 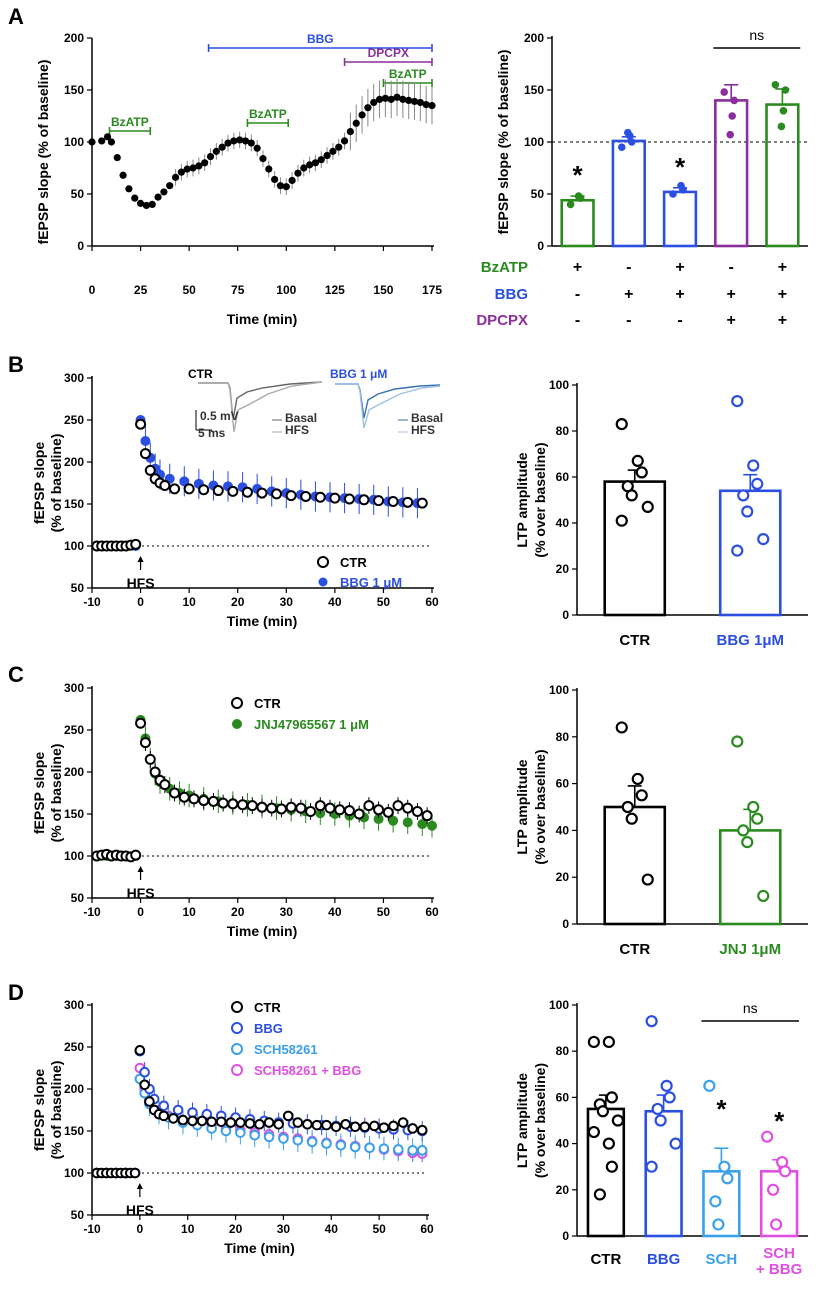 What do you see at coordinates (750, 640) in the screenshot?
I see `category-label: BBG 1μM` at bounding box center [750, 640].